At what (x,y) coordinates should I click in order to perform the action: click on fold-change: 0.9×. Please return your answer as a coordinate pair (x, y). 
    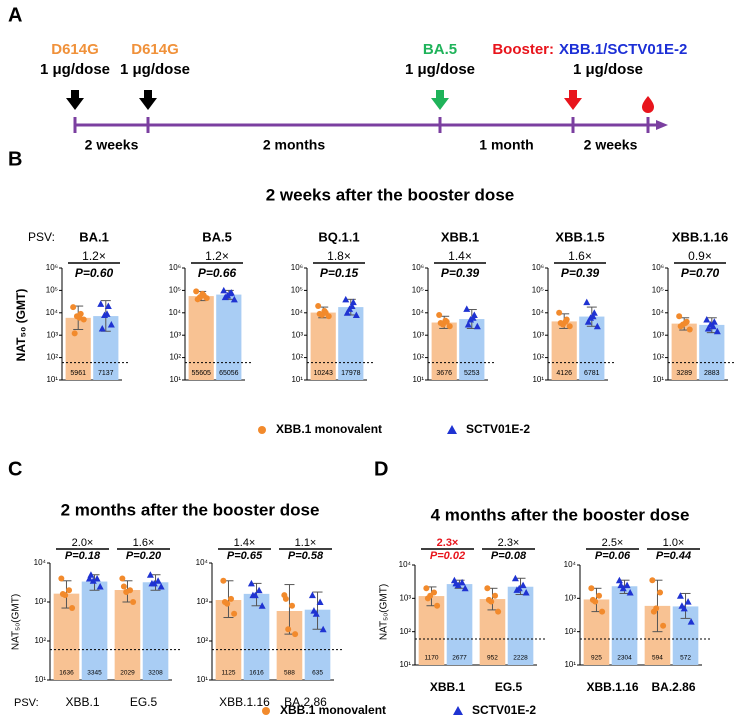
    Looking at the image, I should click on (700, 256).